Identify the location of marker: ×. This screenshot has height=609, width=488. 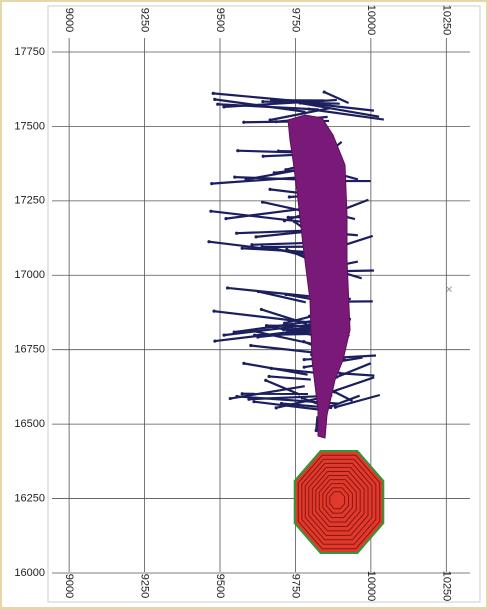
(449, 288).